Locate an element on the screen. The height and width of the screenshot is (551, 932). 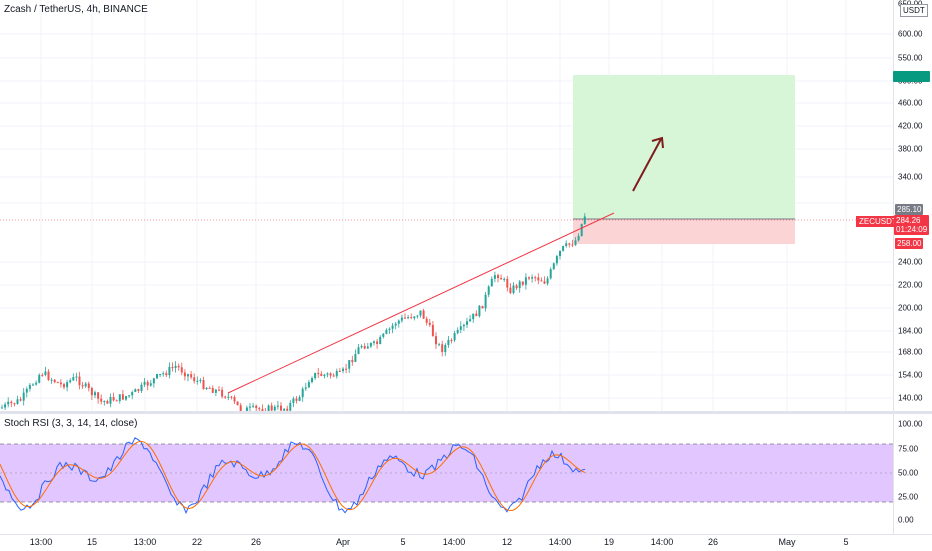
pane-separator is located at coordinates (466, 412).